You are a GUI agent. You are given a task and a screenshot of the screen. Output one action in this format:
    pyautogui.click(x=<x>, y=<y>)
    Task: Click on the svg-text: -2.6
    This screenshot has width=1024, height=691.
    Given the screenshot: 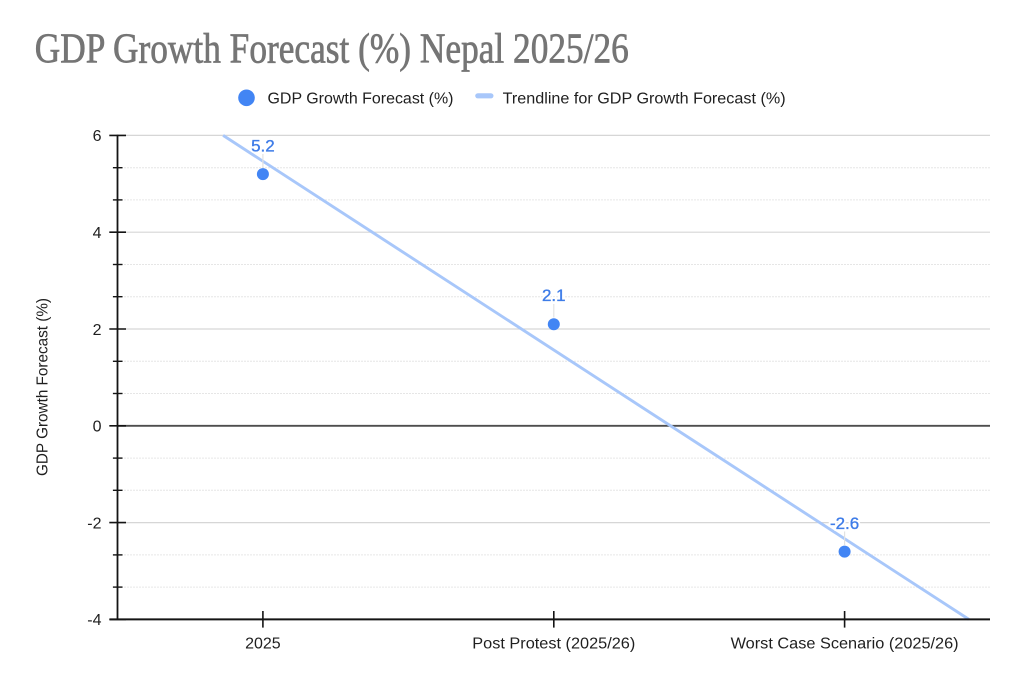 What is the action you would take?
    pyautogui.click(x=844, y=523)
    